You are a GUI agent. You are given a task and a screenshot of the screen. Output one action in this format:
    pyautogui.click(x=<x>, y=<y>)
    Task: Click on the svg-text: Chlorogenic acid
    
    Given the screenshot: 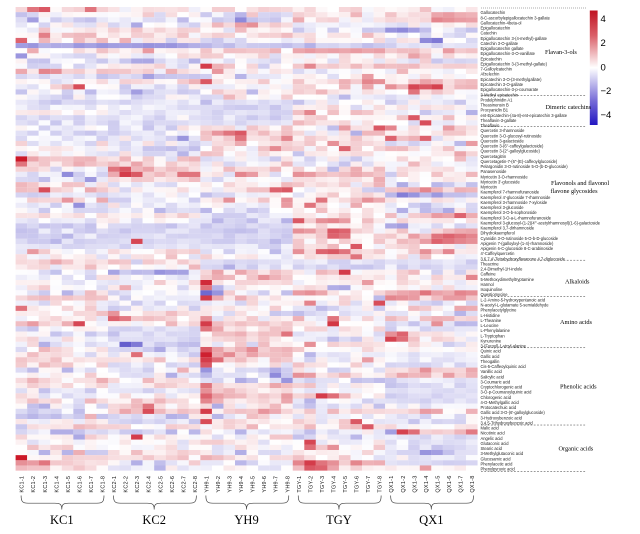 What is the action you would take?
    pyautogui.click(x=496, y=397)
    